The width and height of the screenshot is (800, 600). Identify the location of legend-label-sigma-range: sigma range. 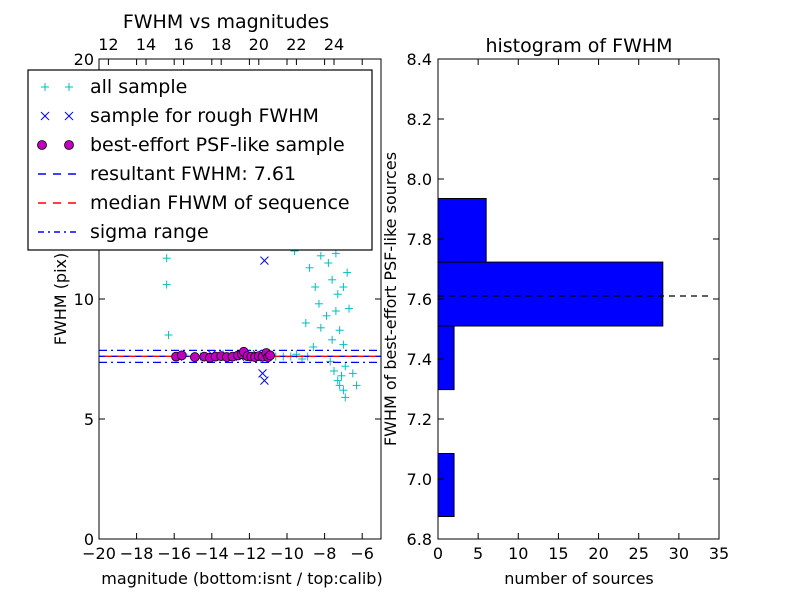
(149, 232).